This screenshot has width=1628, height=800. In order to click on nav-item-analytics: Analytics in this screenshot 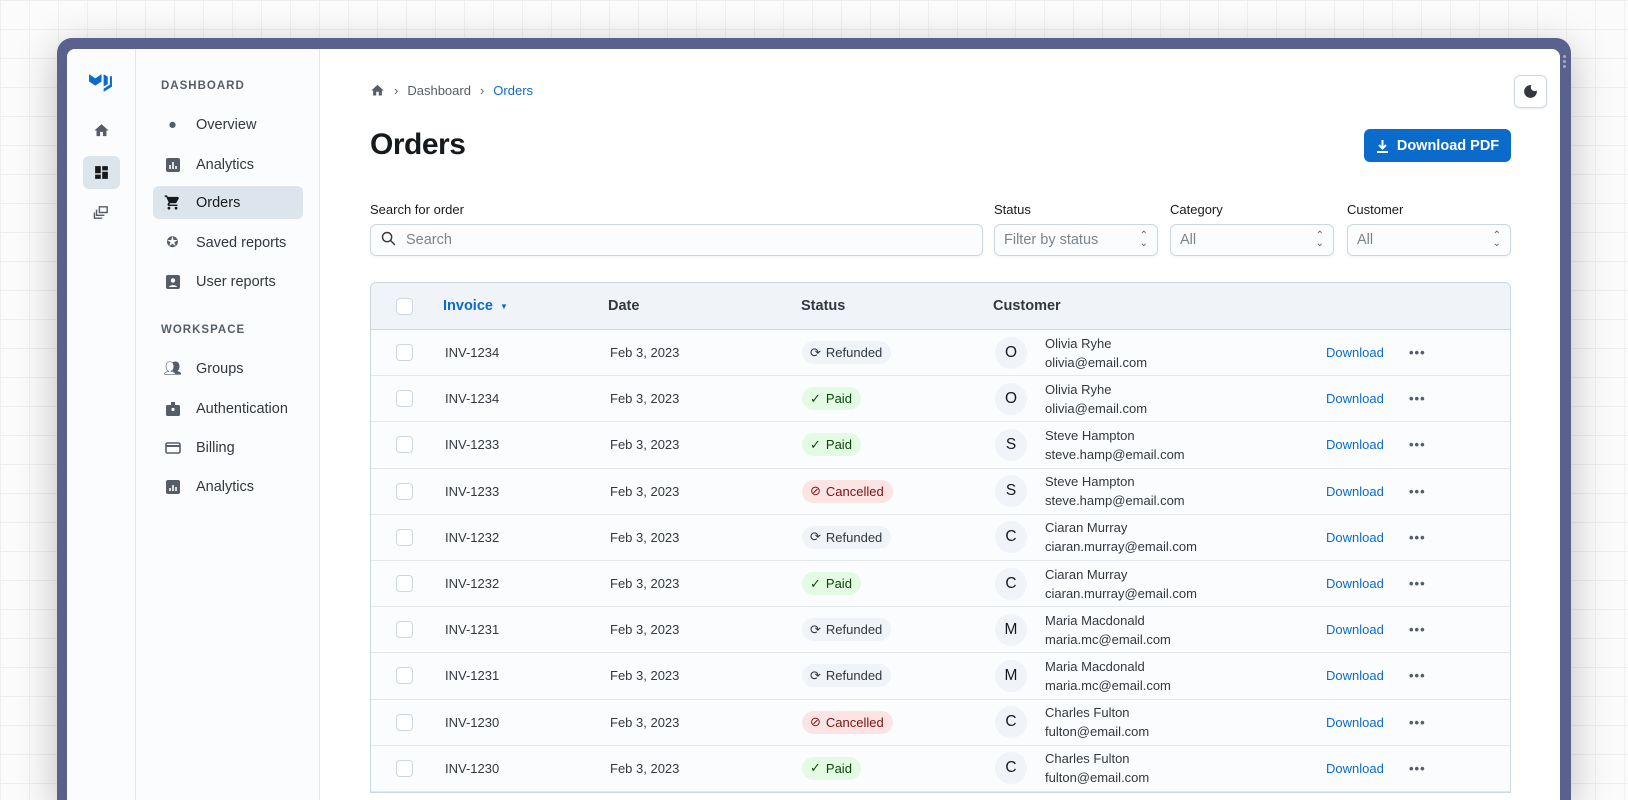, I will do `click(228, 164)`.